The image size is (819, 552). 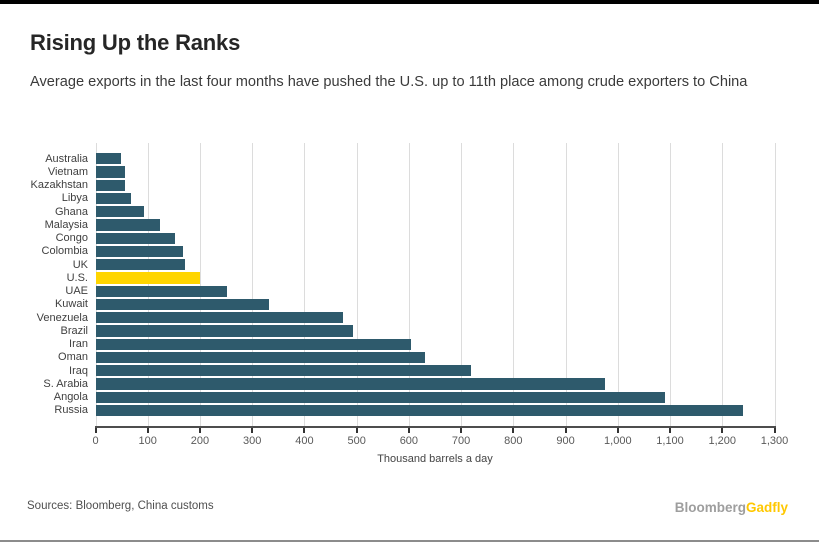 I want to click on bar-vietnam, so click(x=110, y=172).